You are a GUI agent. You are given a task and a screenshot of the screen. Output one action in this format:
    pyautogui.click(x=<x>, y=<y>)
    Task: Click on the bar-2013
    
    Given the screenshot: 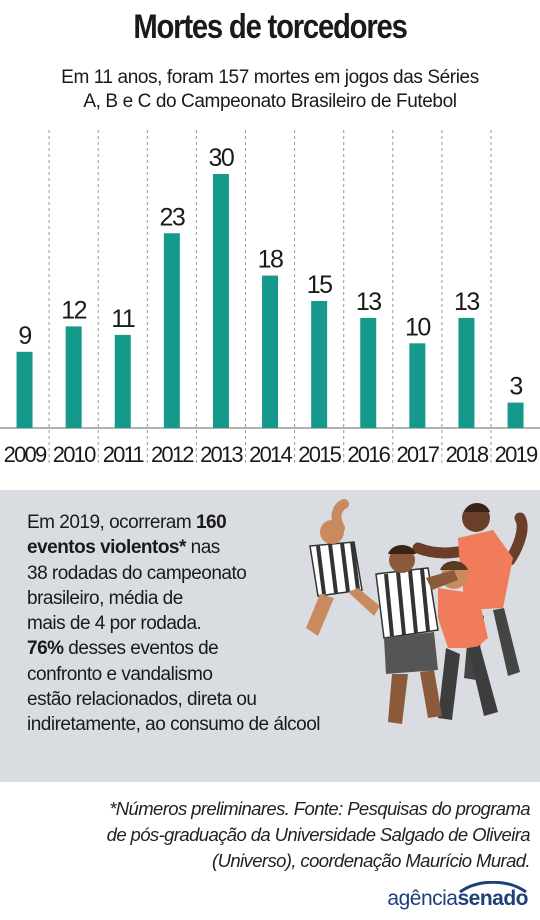 What is the action you would take?
    pyautogui.click(x=220, y=301)
    